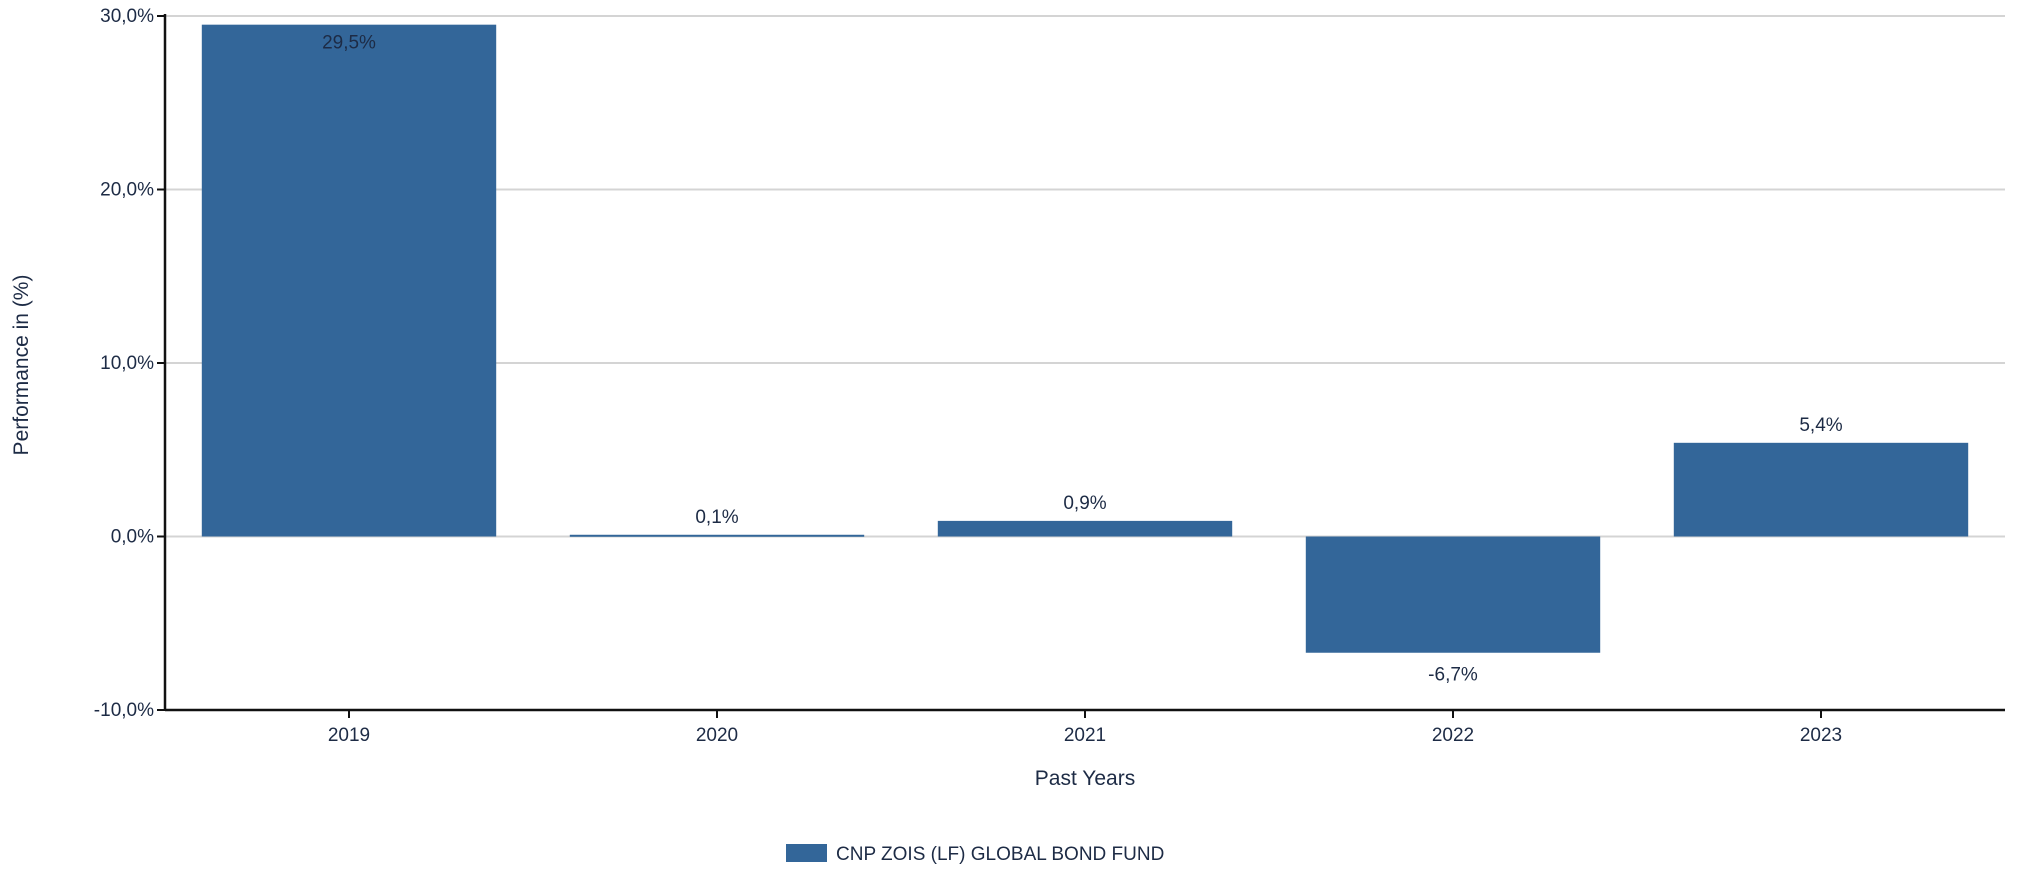  I want to click on data-label-2023: 5,4%, so click(1820, 425).